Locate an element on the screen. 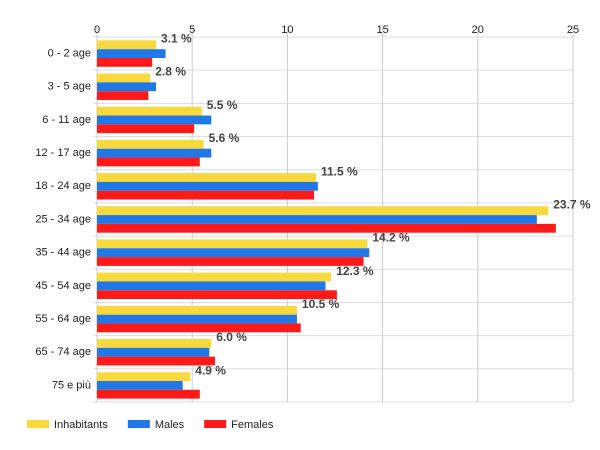 Image resolution: width=600 pixels, height=450 pixels. data-label: 10.5 % is located at coordinates (321, 304).